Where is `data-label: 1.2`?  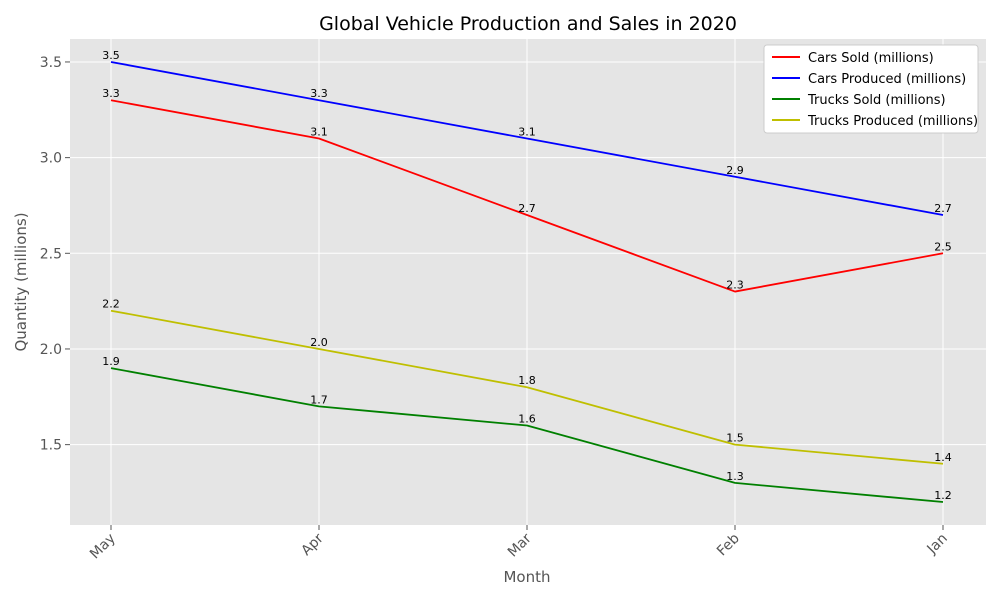 data-label: 1.2 is located at coordinates (943, 495).